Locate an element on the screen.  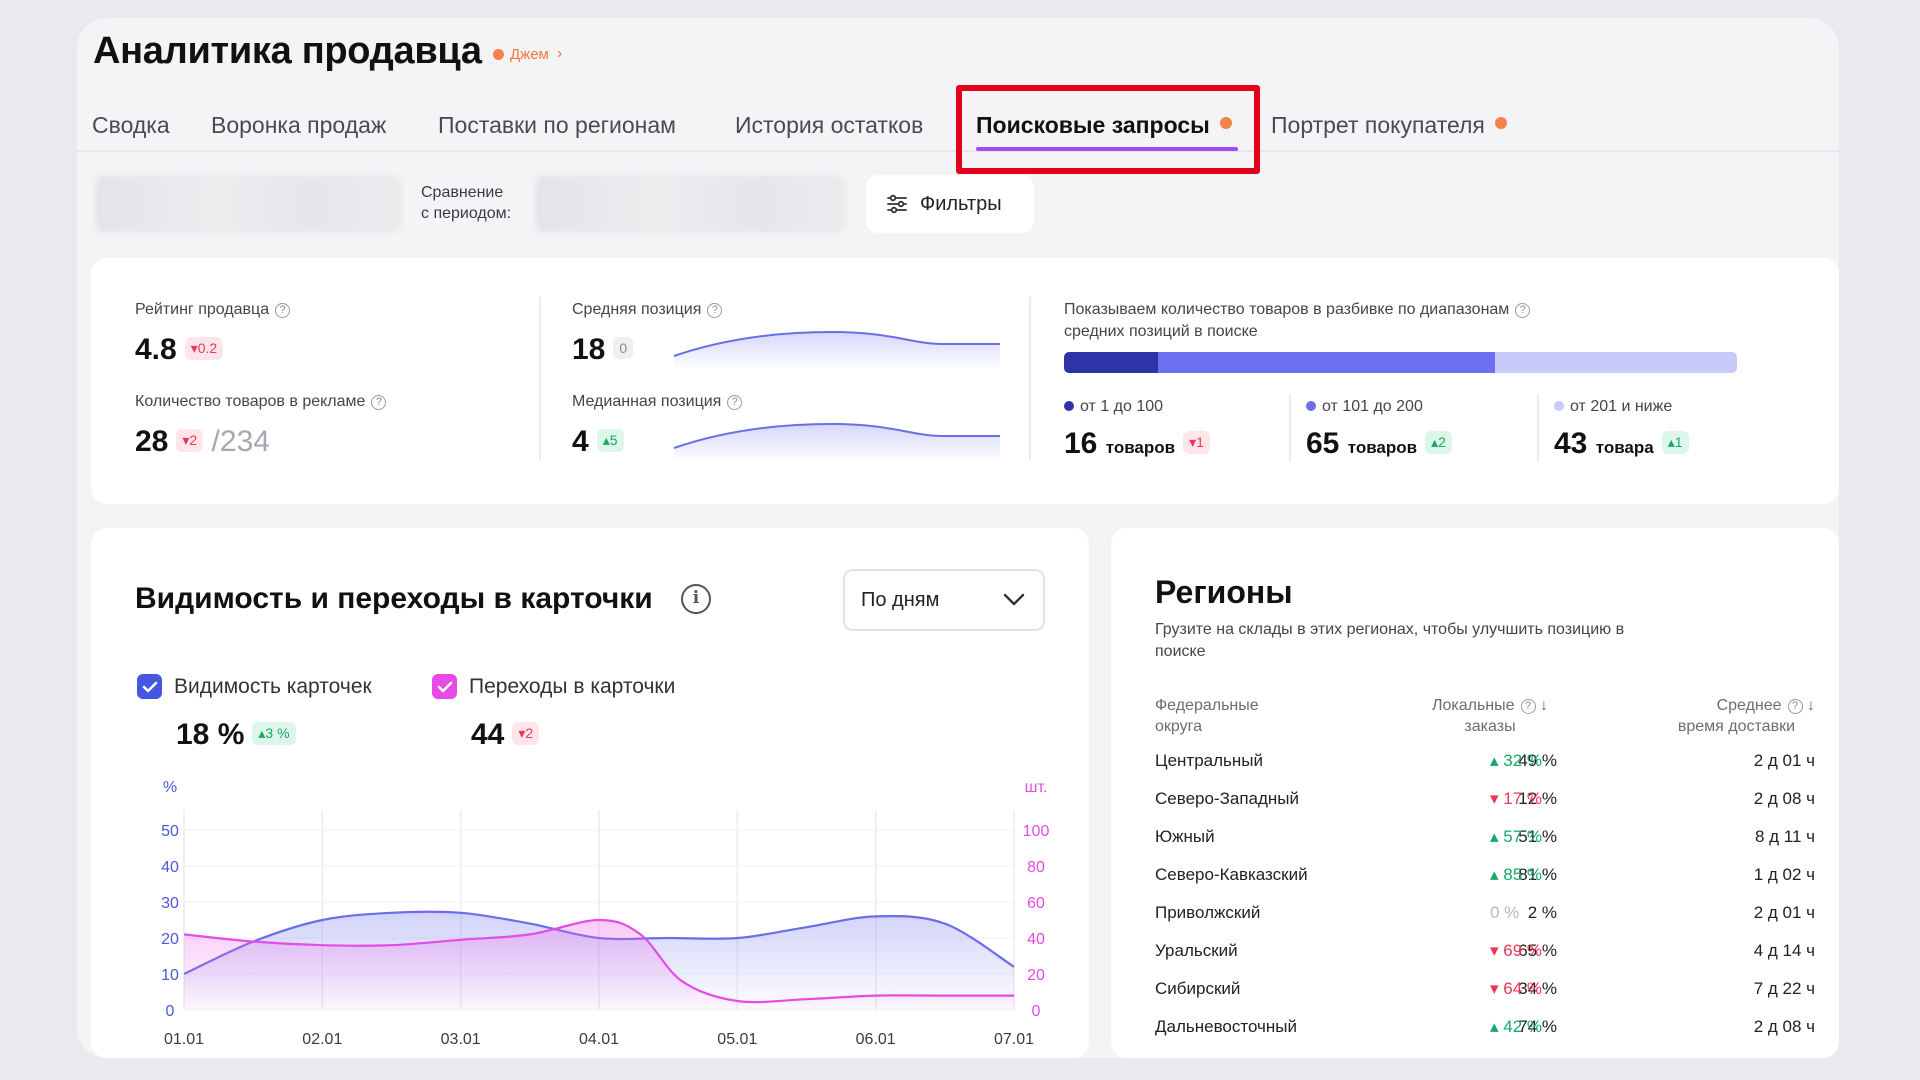
table-row: Северо-Кавказский 81 % ▴ 85 % 1 д 02 ч is located at coordinates (1485, 884).